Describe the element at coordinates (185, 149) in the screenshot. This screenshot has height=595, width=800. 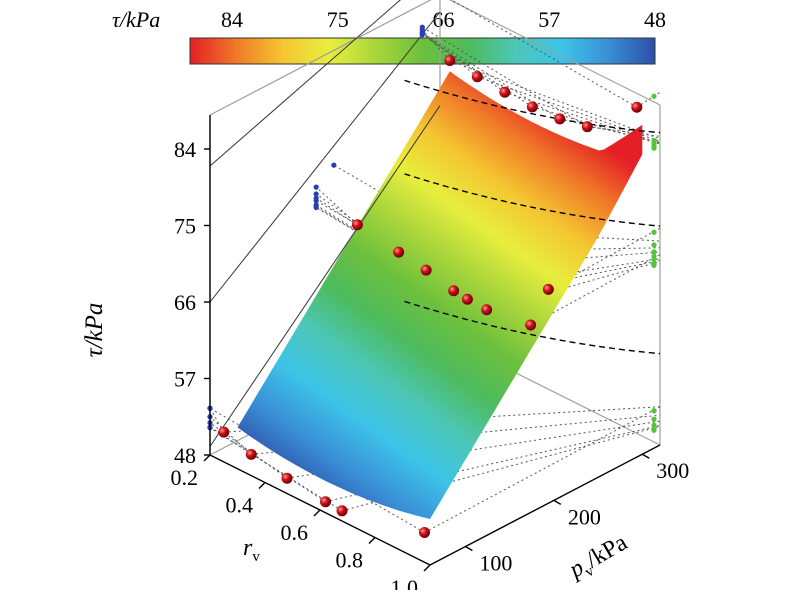
I see `z-tick-label: 84` at that location.